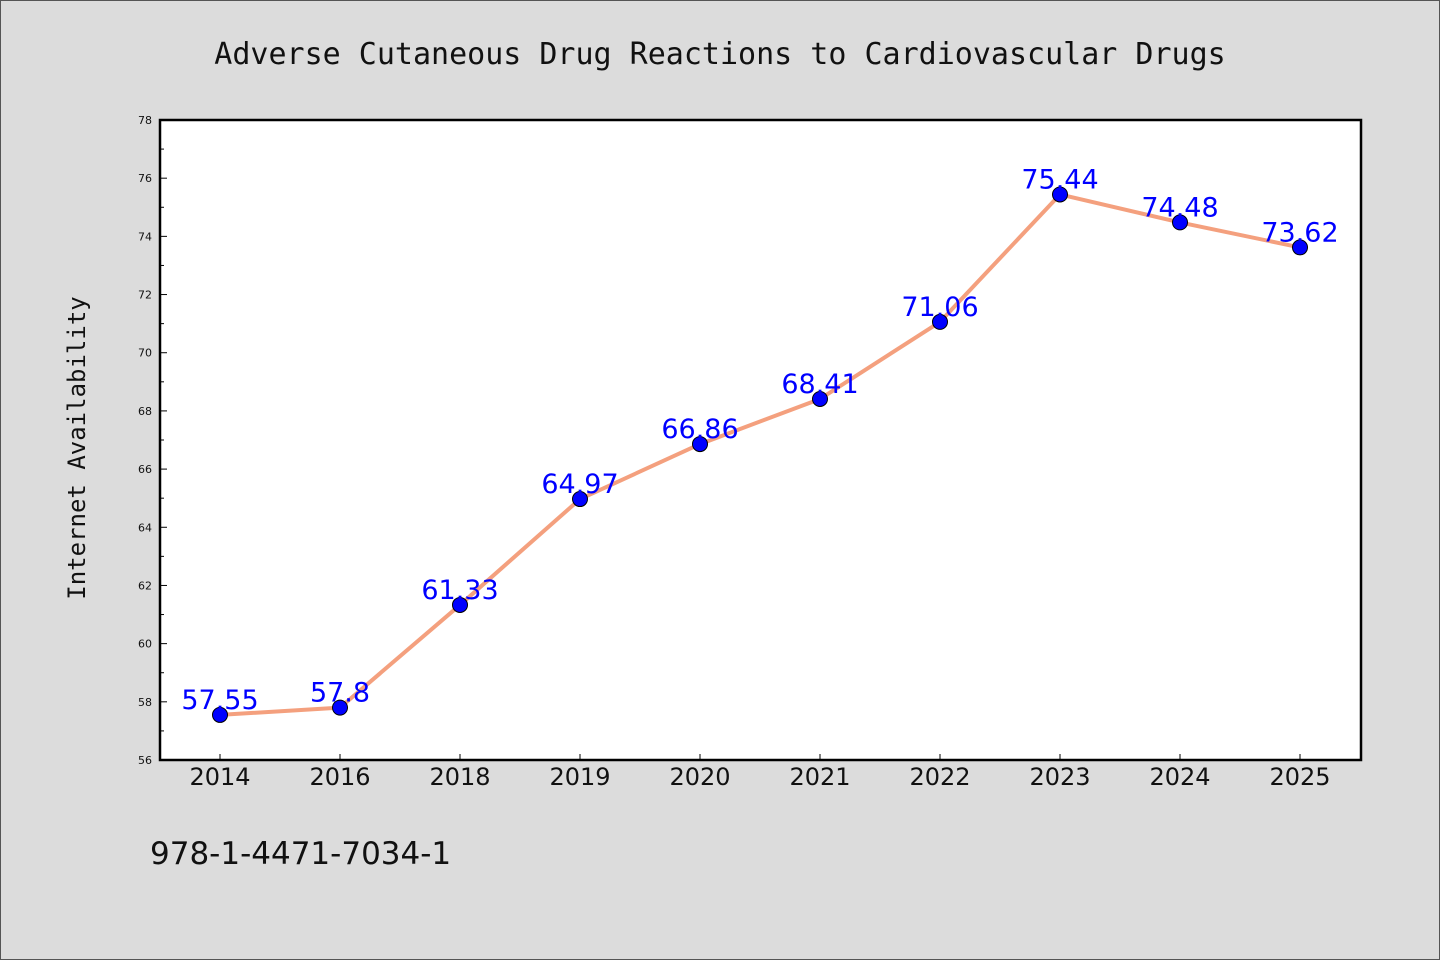 This screenshot has width=1440, height=960. Describe the element at coordinates (145, 236) in the screenshot. I see `y-tick-label: 74` at that location.